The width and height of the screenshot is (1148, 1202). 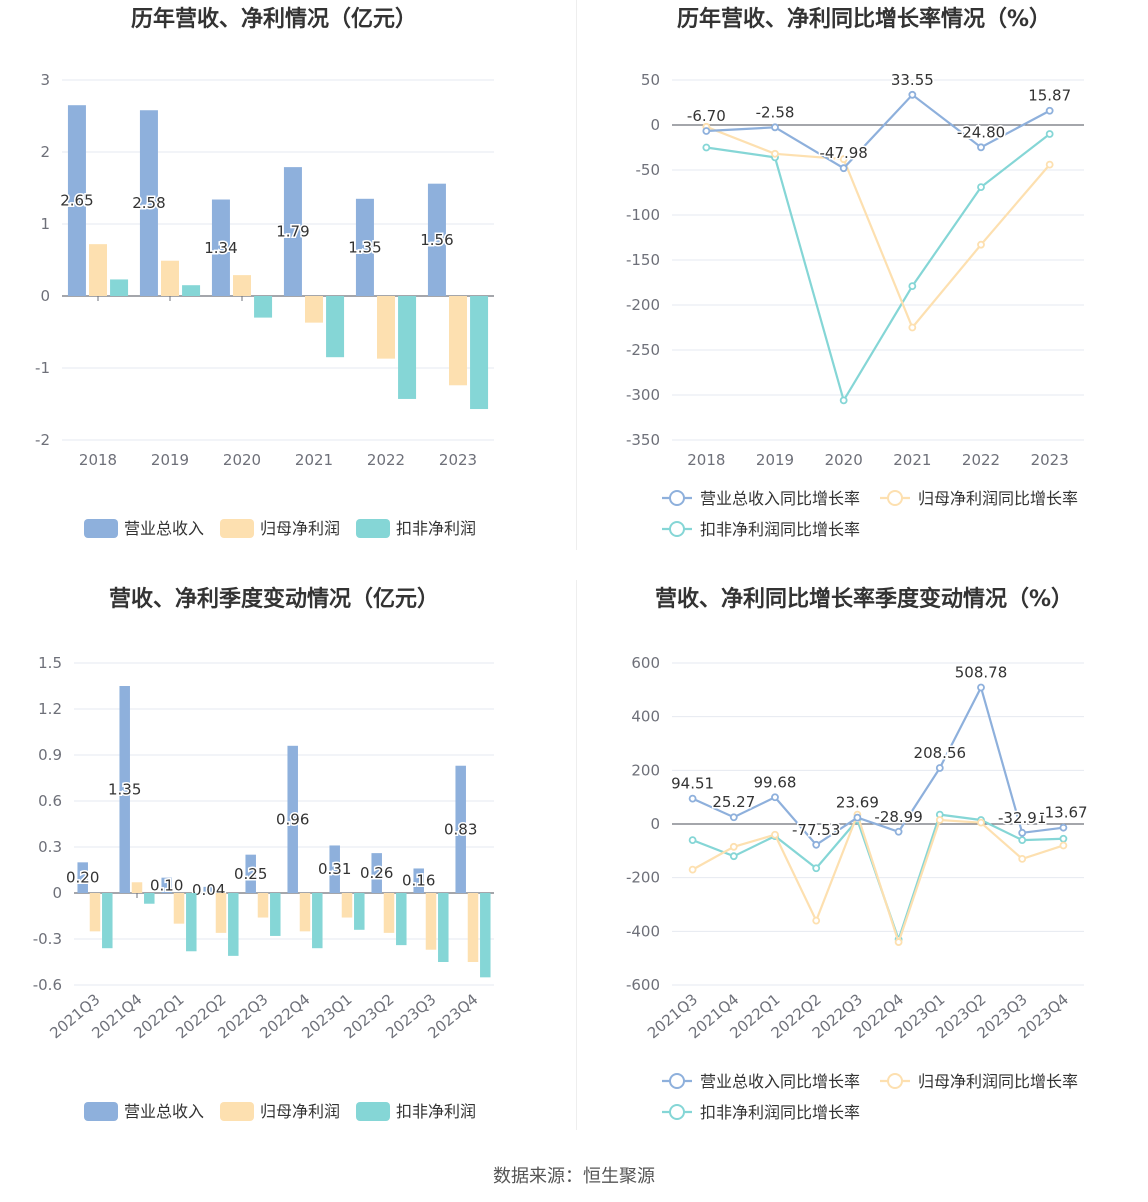 I want to click on y-tick-label: -50, so click(x=648, y=170).